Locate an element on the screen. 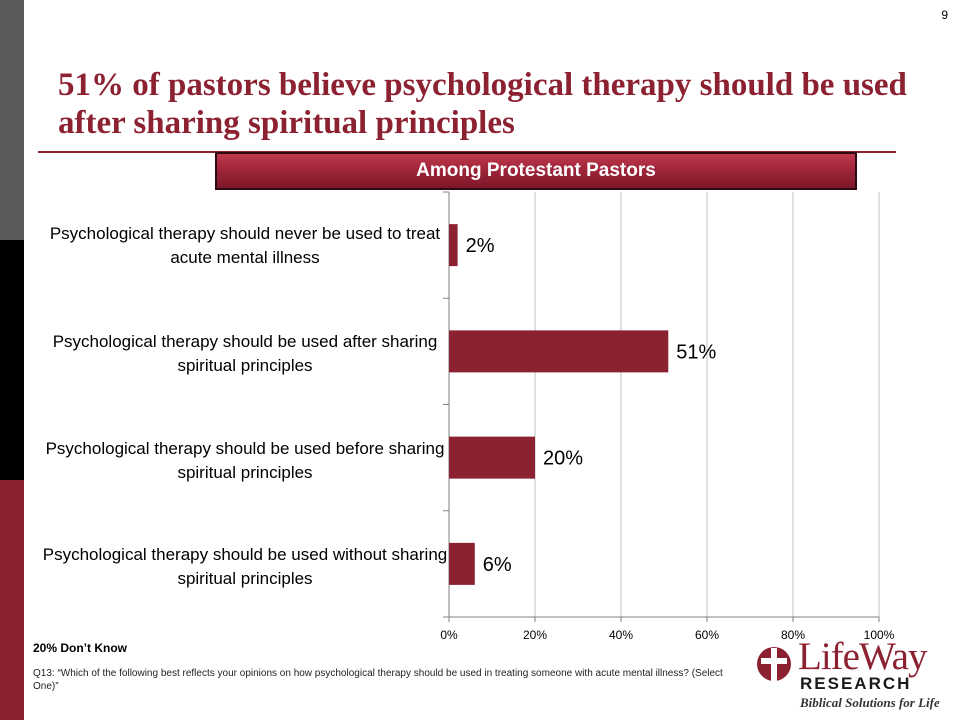 The height and width of the screenshot is (720, 960). logo-tagline: Biblical Solutions for Life is located at coordinates (870, 702).